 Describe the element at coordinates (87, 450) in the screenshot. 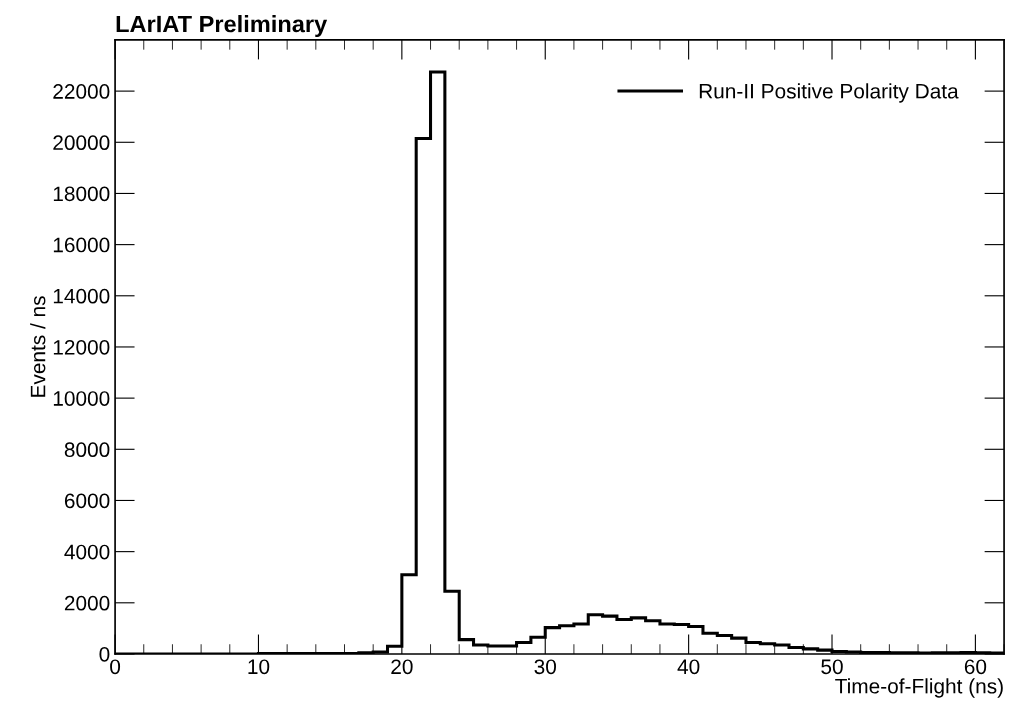

I see `y-tick-label: 8000` at that location.